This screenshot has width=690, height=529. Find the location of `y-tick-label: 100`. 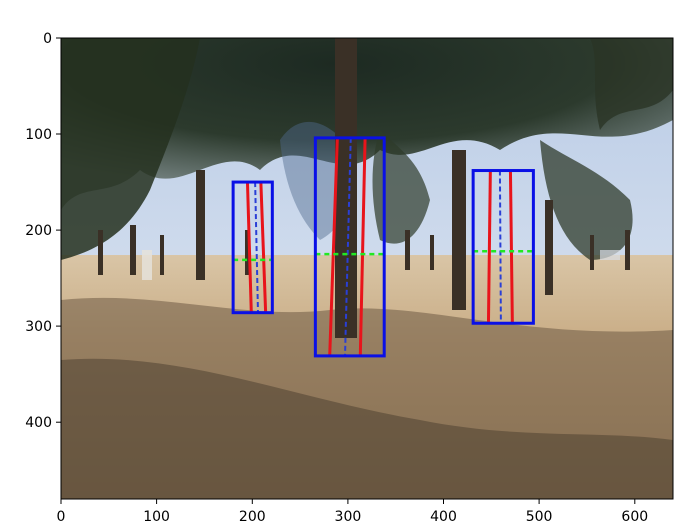

y-tick-label: 100 is located at coordinates (38, 135).